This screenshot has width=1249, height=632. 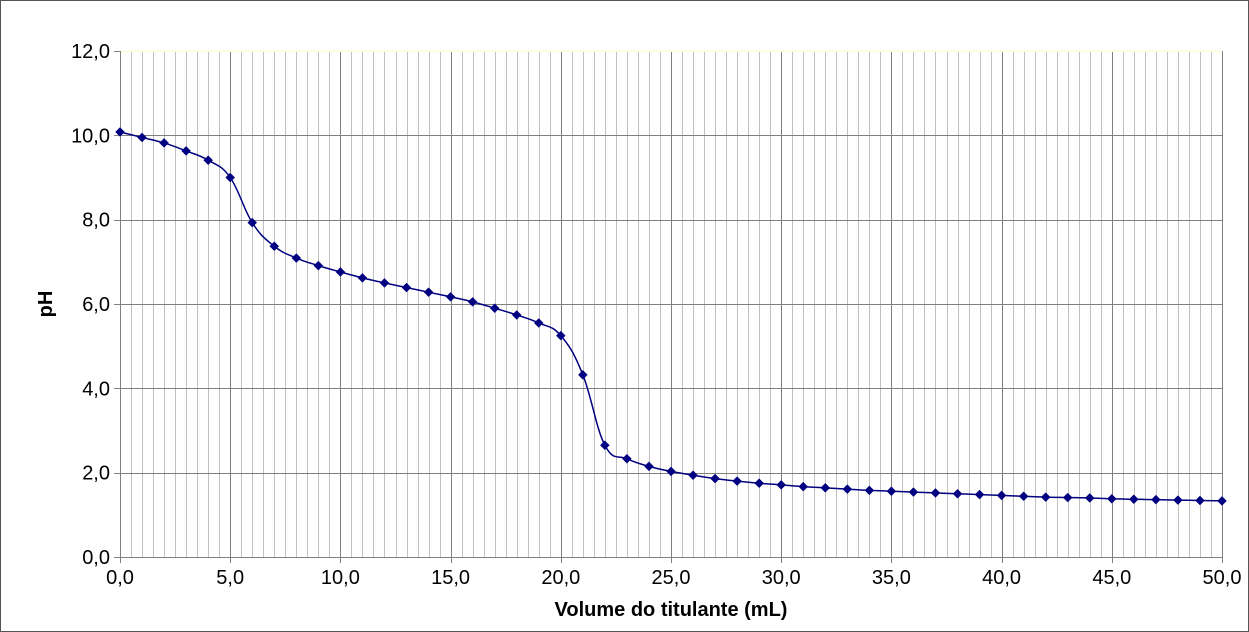 What do you see at coordinates (46, 304) in the screenshot?
I see `y-axis-title: pH` at bounding box center [46, 304].